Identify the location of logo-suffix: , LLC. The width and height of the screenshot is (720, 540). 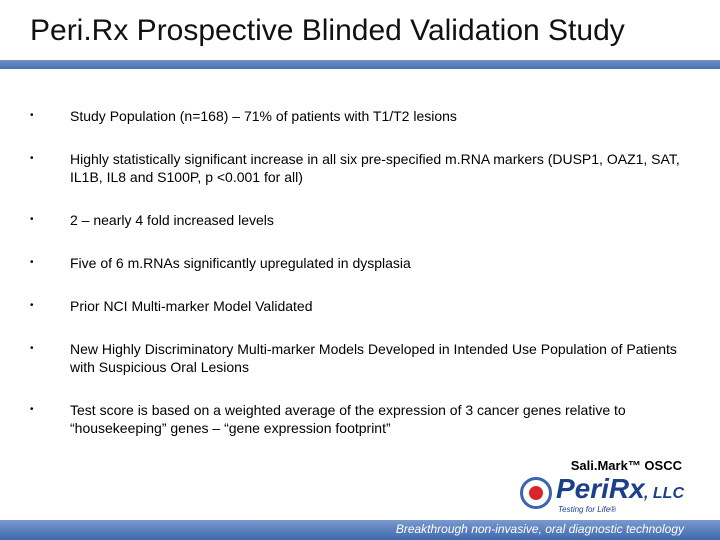
(664, 493).